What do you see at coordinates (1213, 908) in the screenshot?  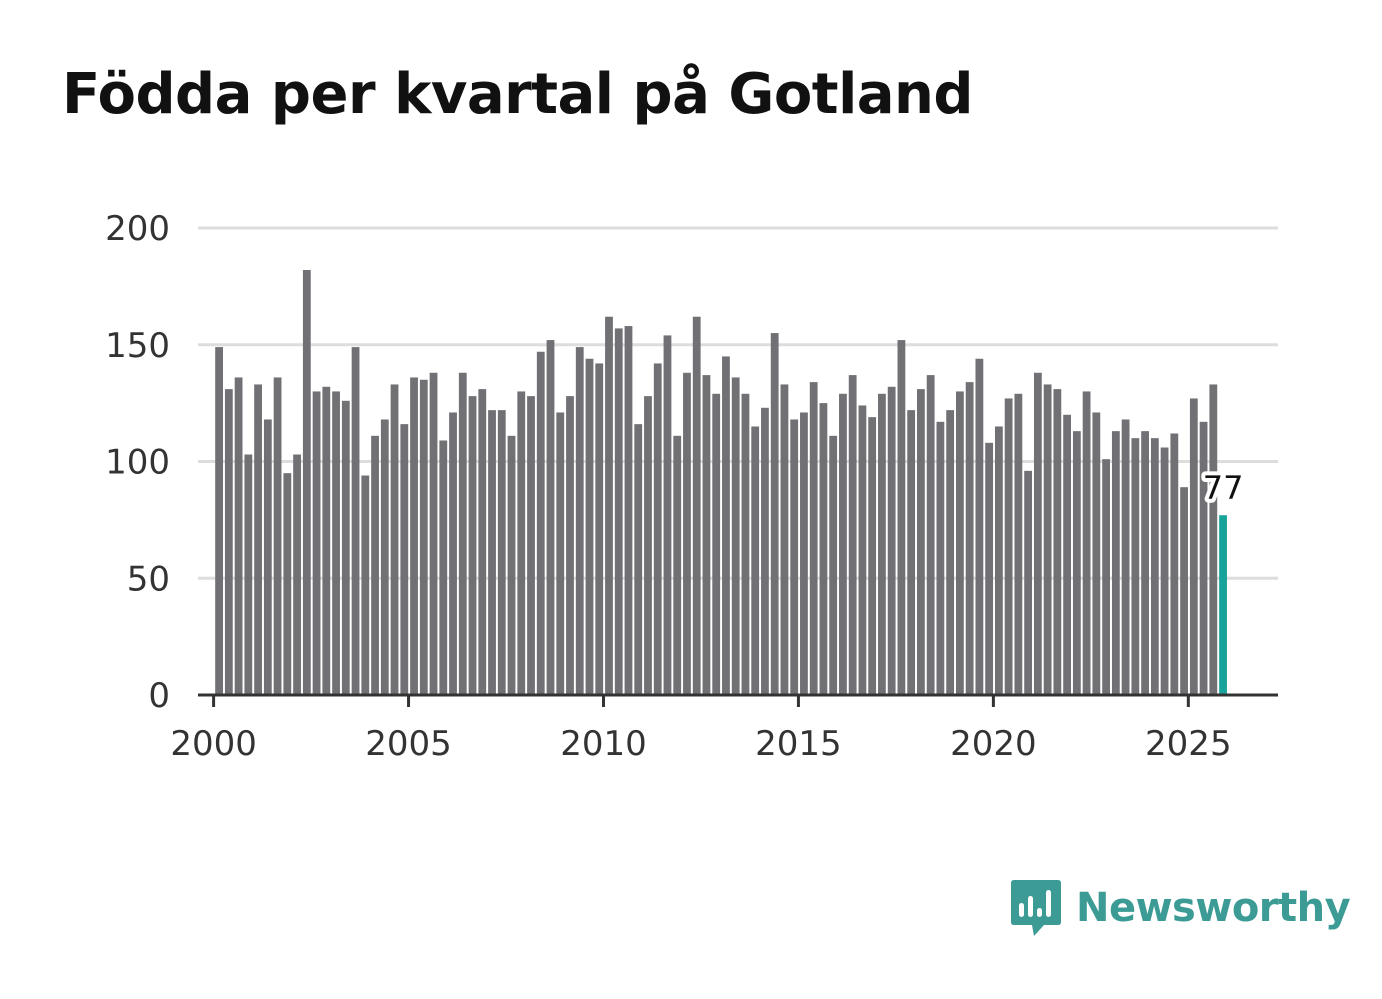 I see `brand-name: Newsworthy` at bounding box center [1213, 908].